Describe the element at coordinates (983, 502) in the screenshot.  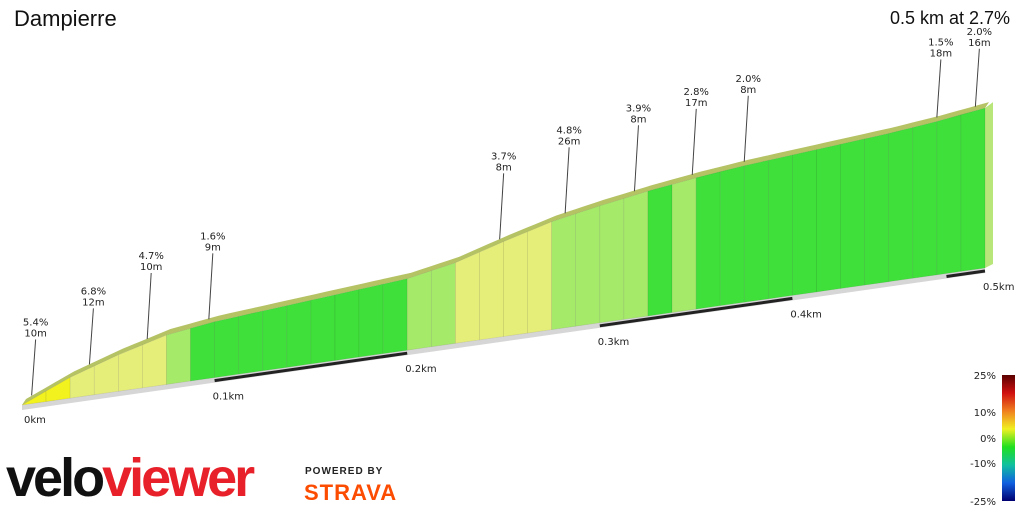
I see `legend-tick-label: -25%` at that location.